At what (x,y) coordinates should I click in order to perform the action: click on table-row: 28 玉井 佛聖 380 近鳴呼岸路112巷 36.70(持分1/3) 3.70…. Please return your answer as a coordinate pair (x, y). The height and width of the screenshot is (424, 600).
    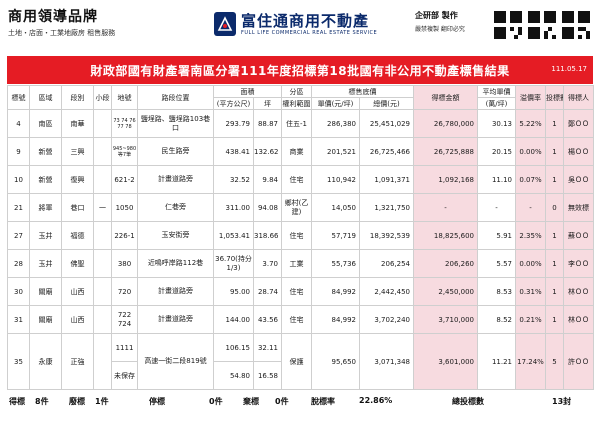
    Looking at the image, I should click on (300, 263).